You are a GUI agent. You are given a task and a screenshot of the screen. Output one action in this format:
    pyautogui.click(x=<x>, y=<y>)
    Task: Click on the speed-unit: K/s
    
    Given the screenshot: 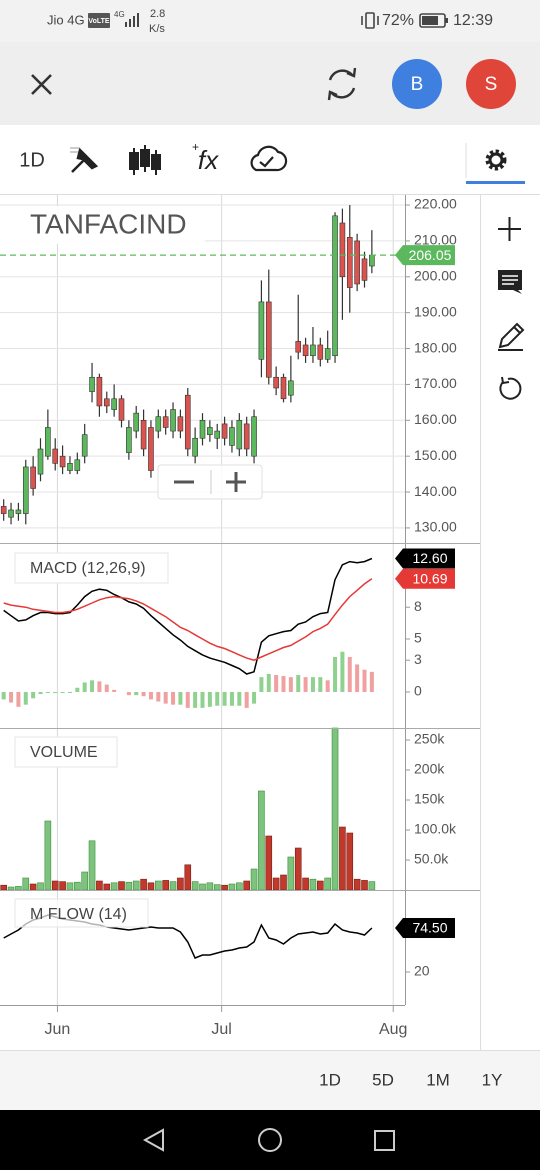 What is the action you would take?
    pyautogui.click(x=157, y=29)
    